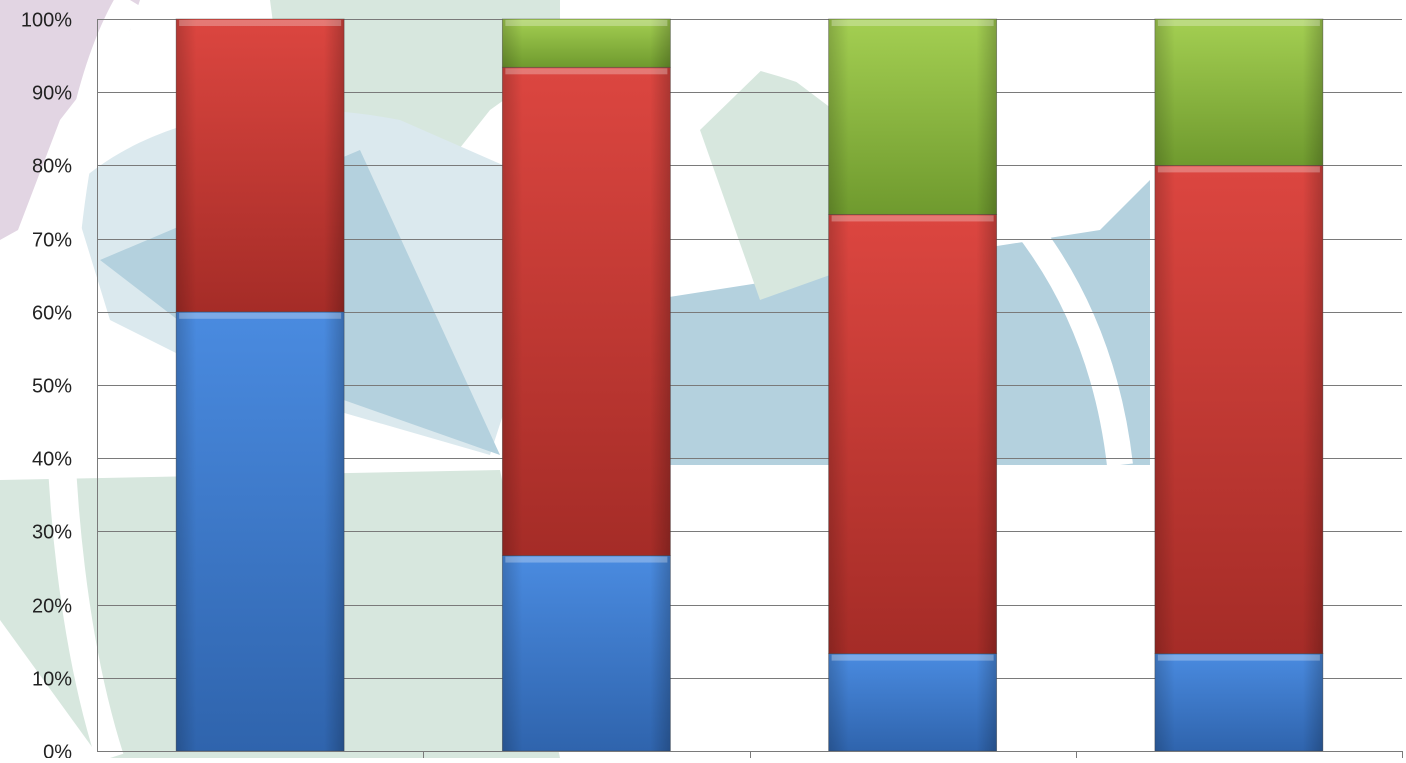 This screenshot has height=763, width=1406. What do you see at coordinates (57, 750) in the screenshot?
I see `y-tick-label: 0%` at bounding box center [57, 750].